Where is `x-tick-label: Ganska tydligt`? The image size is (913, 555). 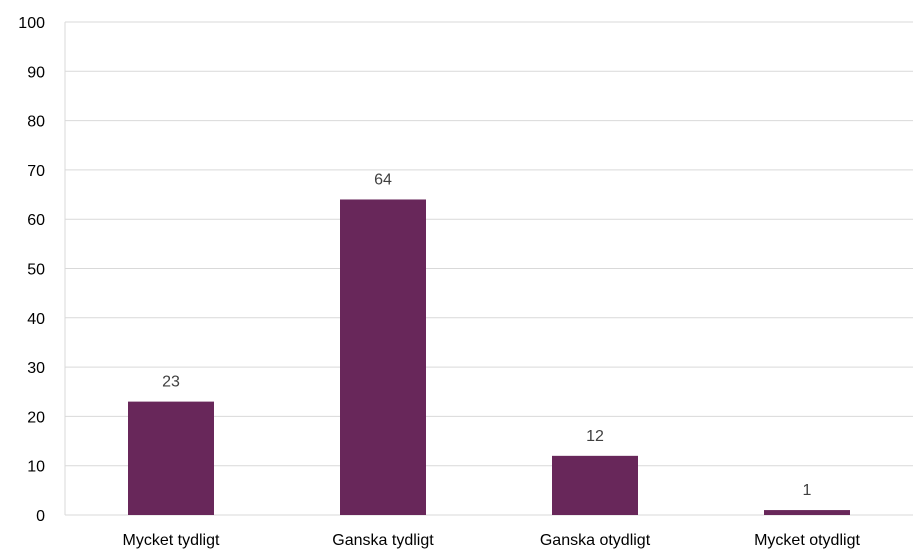 x-tick-label: Ganska tydligt is located at coordinates (383, 540).